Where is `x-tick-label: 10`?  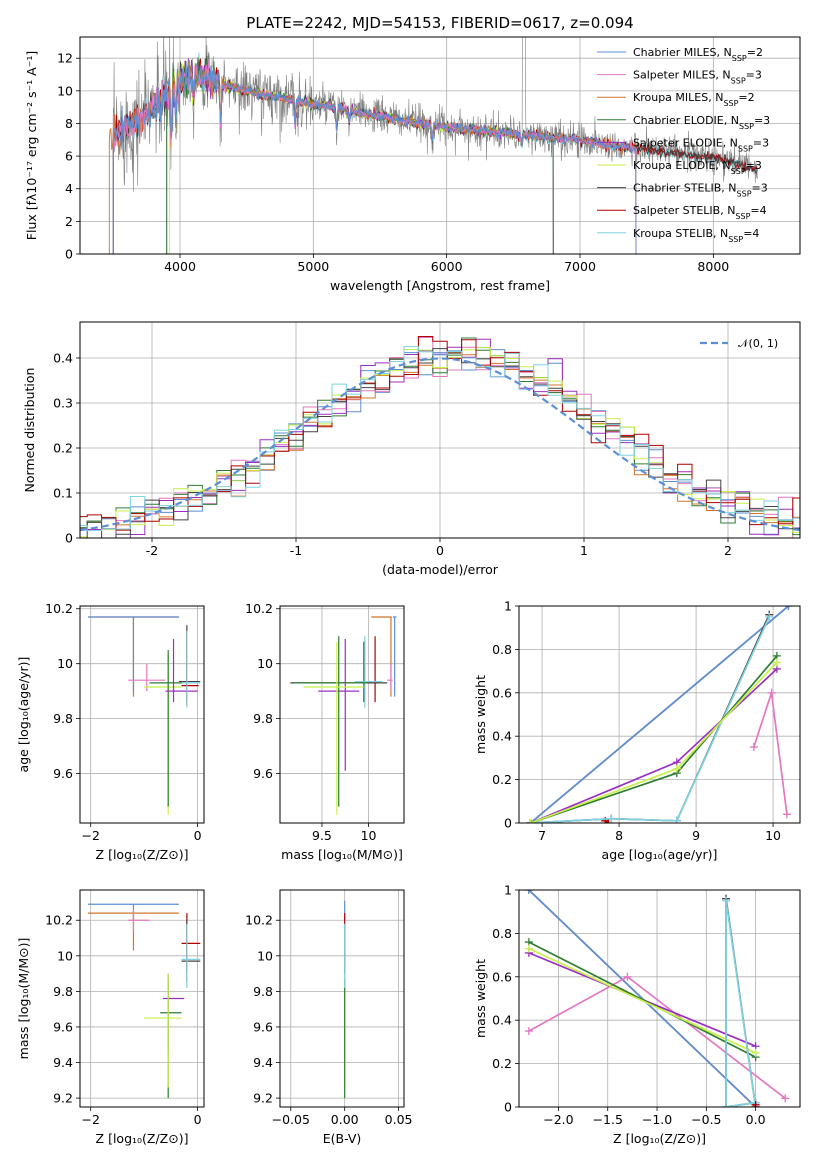 x-tick-label: 10 is located at coordinates (773, 835).